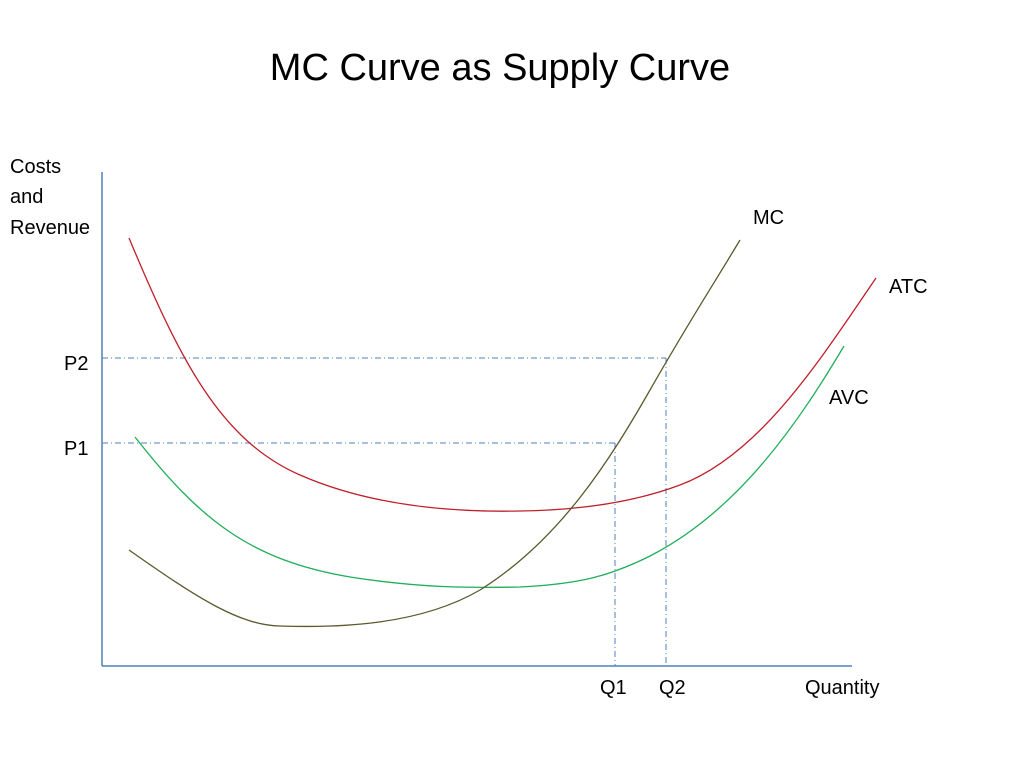  I want to click on mc-label: MC, so click(768, 218).